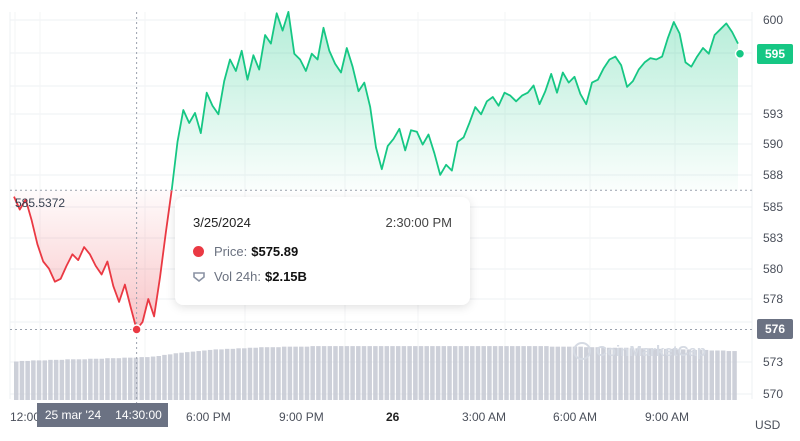 Image resolution: width=800 pixels, height=441 pixels. What do you see at coordinates (768, 425) in the screenshot?
I see `currency-label: USD` at bounding box center [768, 425].